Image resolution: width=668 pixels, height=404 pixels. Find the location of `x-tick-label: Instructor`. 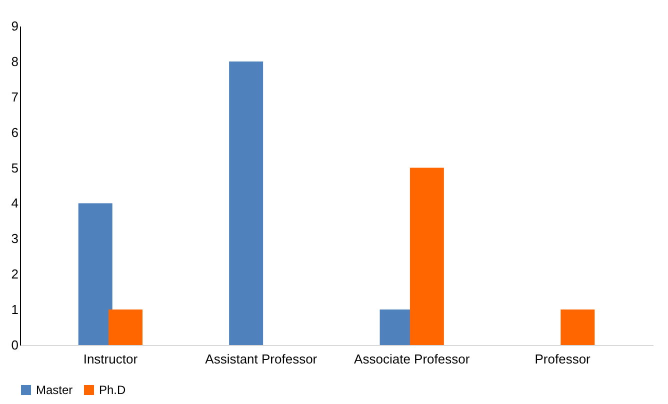

x-tick-label: Instructor is located at coordinates (110, 359).